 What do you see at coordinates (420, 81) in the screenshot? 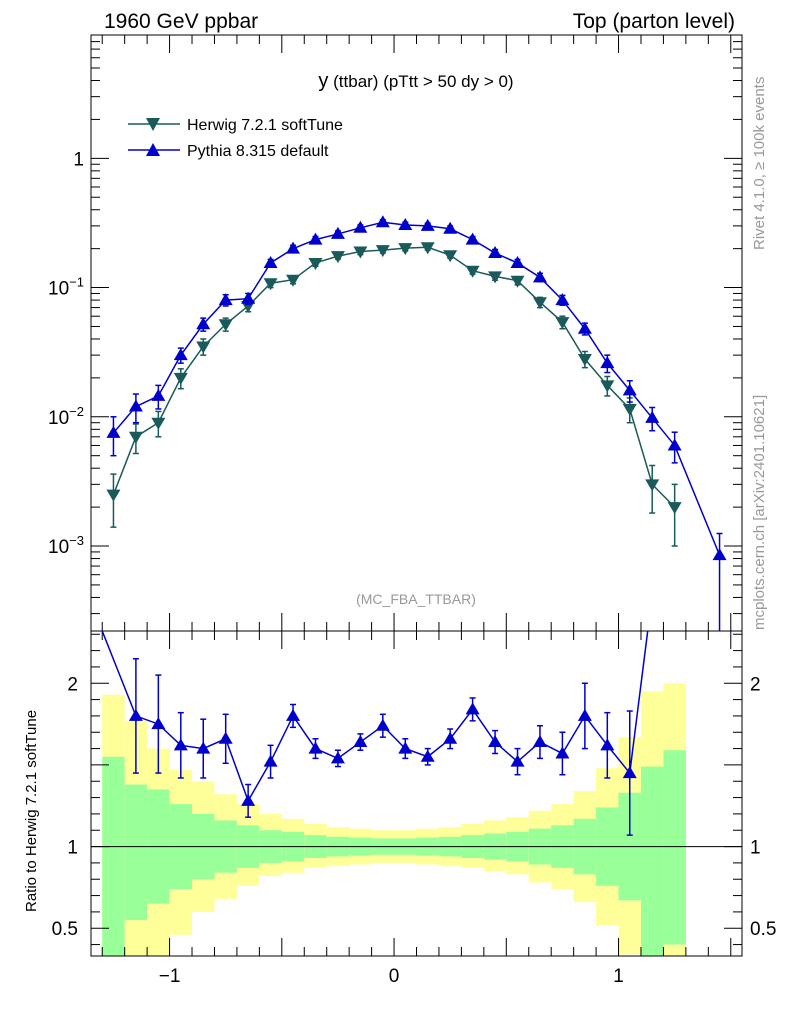
I see `plot-title-rest: (ttbar) (pTtt > 50 dy > 0)` at bounding box center [420, 81].